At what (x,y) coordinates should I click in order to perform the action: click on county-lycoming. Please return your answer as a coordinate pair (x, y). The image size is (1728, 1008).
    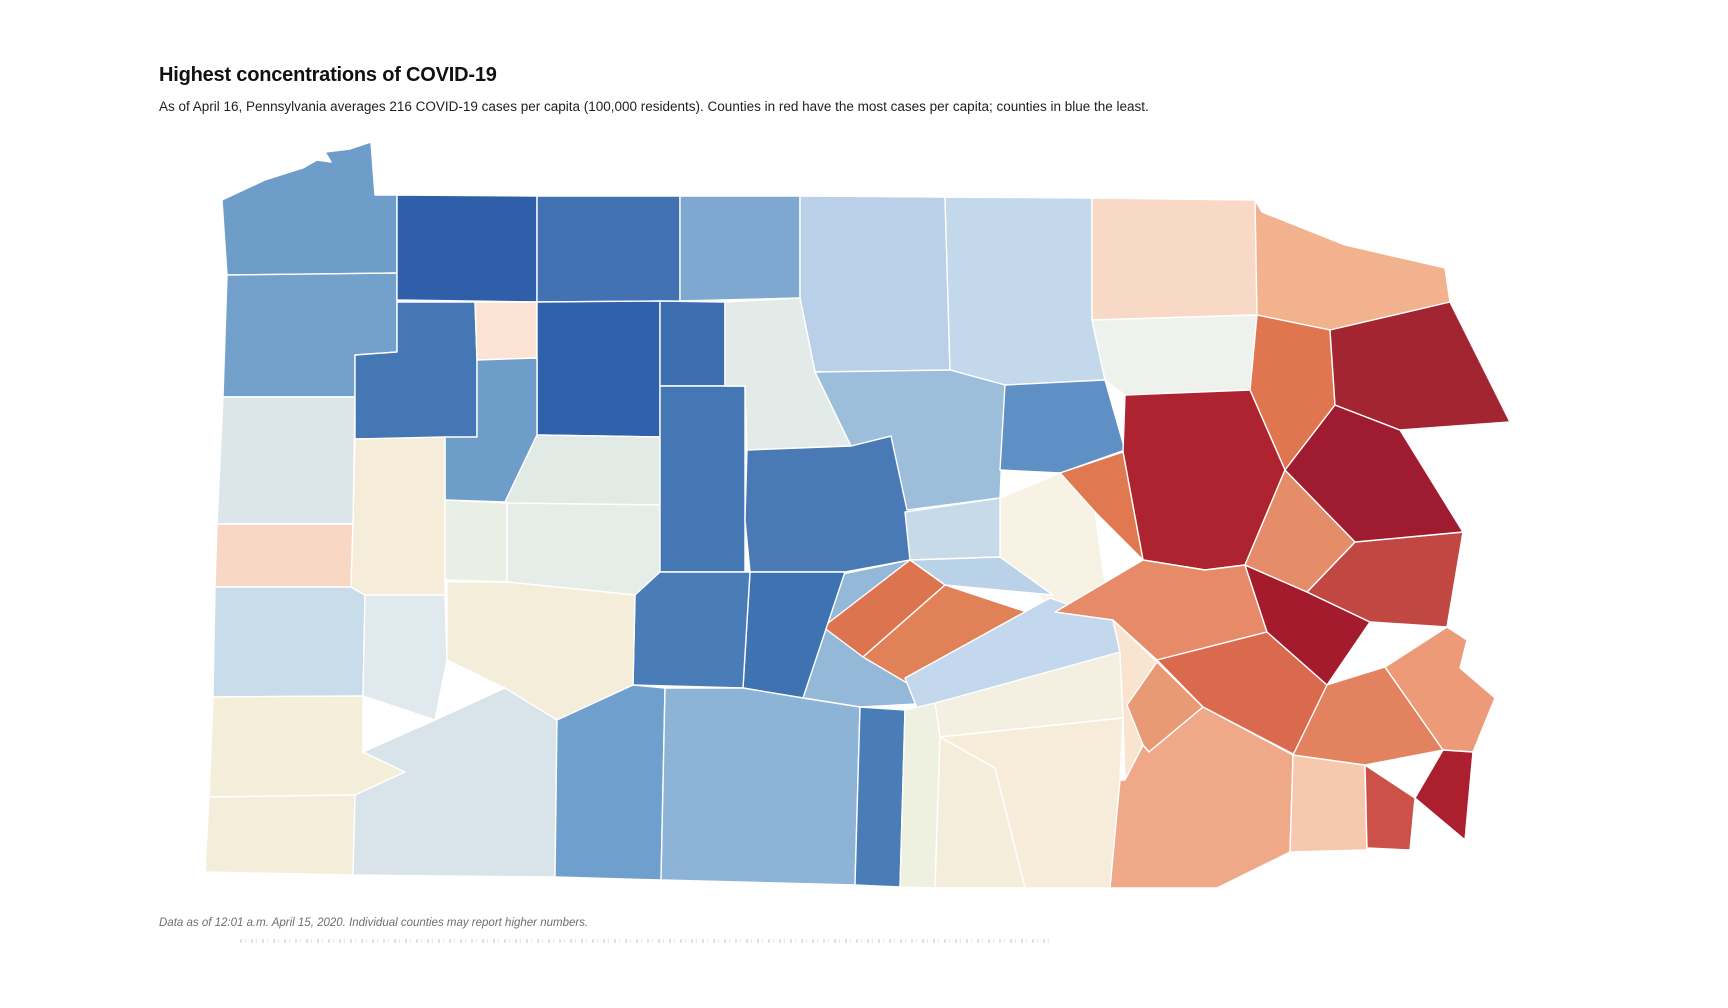
    Looking at the image, I should click on (910, 440).